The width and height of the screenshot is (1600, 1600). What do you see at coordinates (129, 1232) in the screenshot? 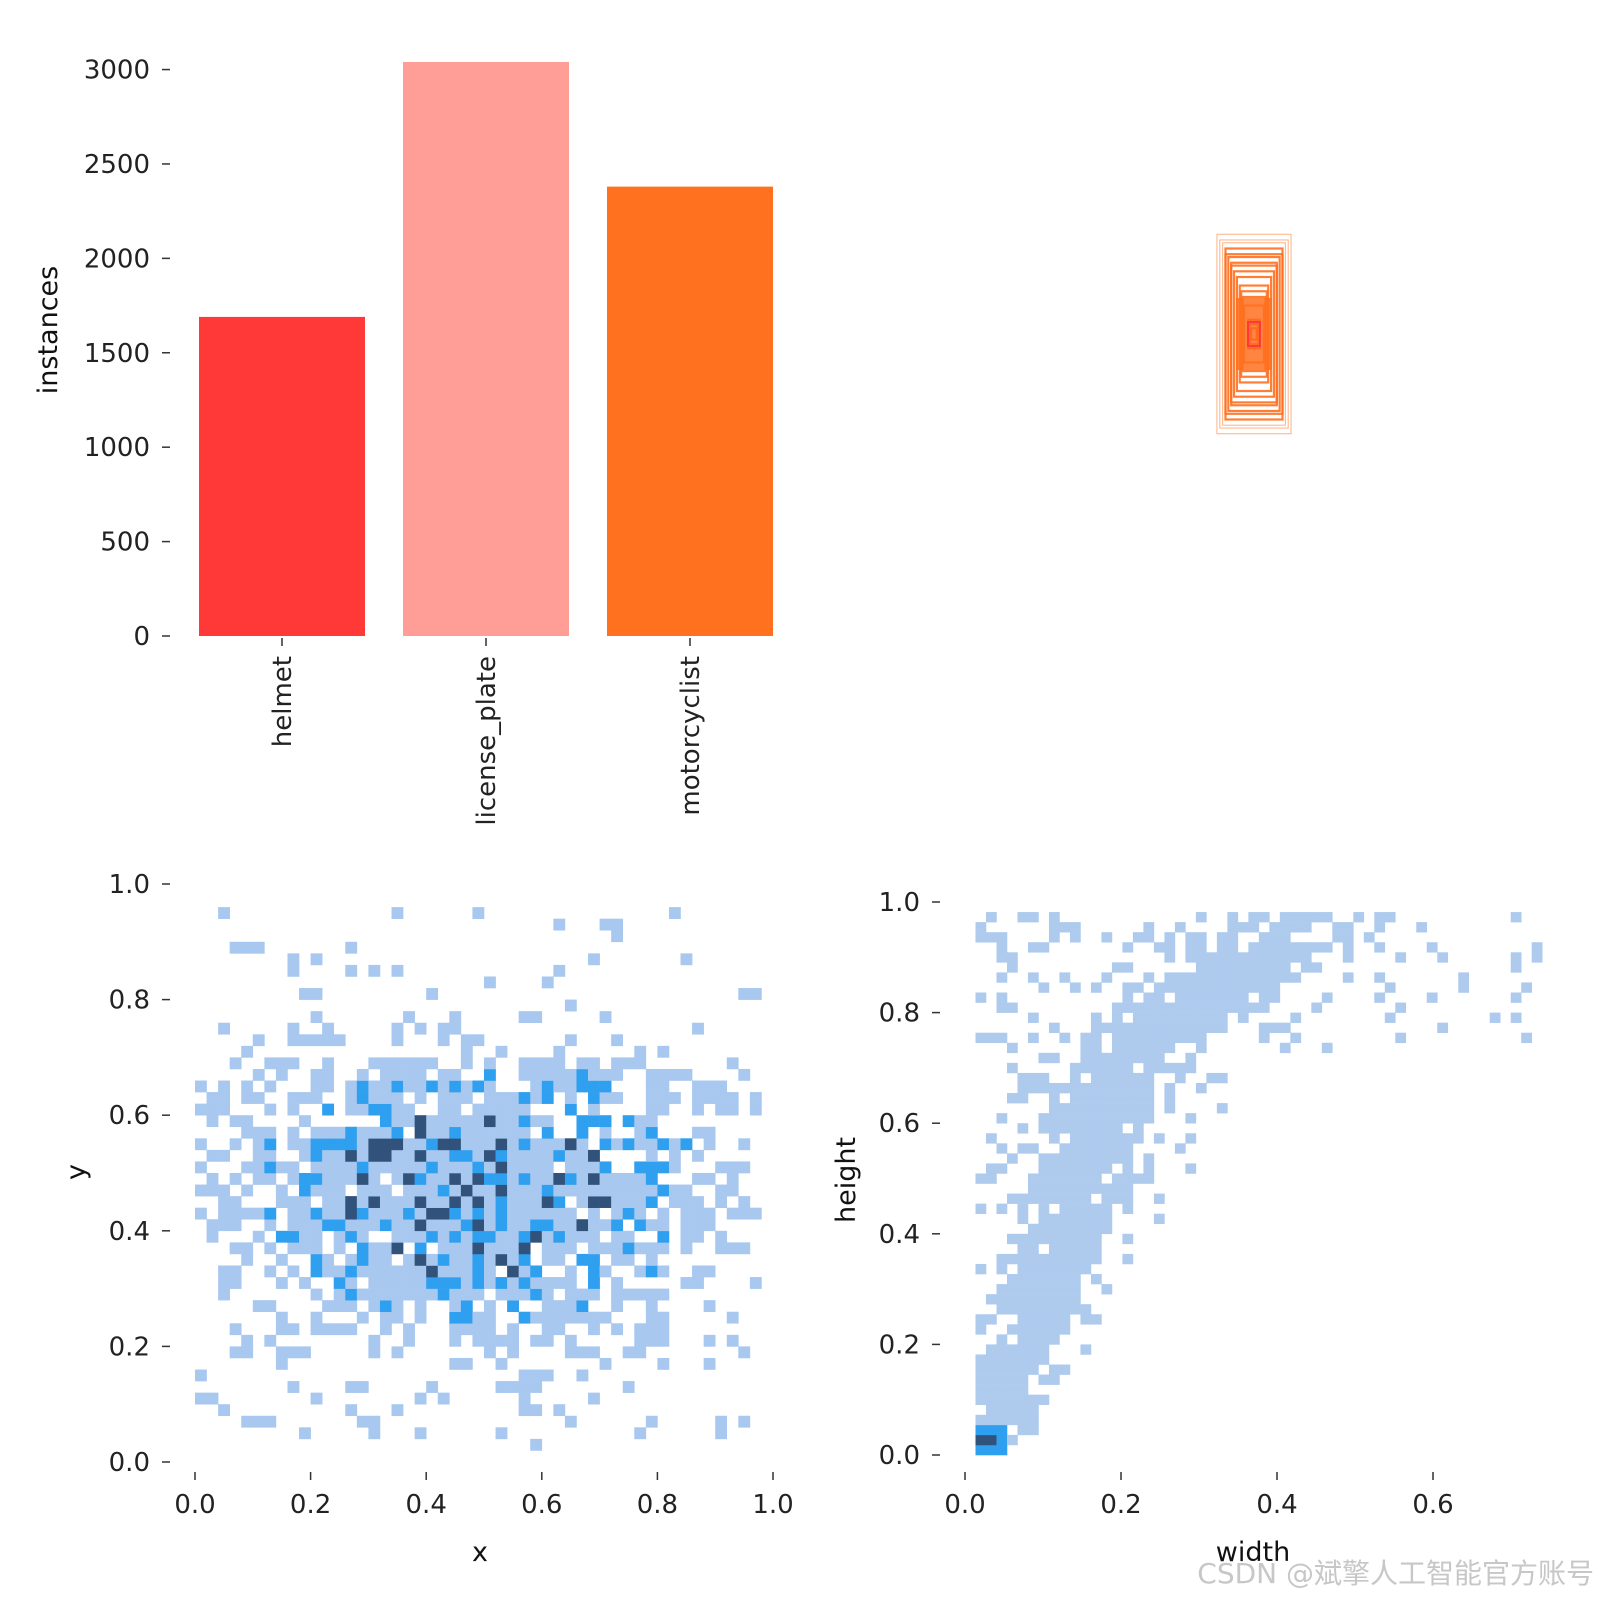
I see `xy-y-tick-label: 0.4` at bounding box center [129, 1232].